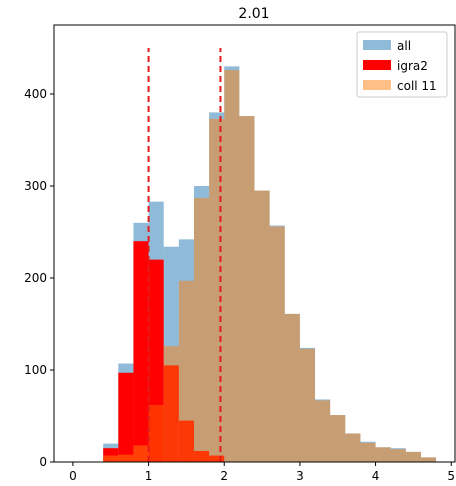  I want to click on x-axis: 0 1 2 3 4 5, so click(262, 472).